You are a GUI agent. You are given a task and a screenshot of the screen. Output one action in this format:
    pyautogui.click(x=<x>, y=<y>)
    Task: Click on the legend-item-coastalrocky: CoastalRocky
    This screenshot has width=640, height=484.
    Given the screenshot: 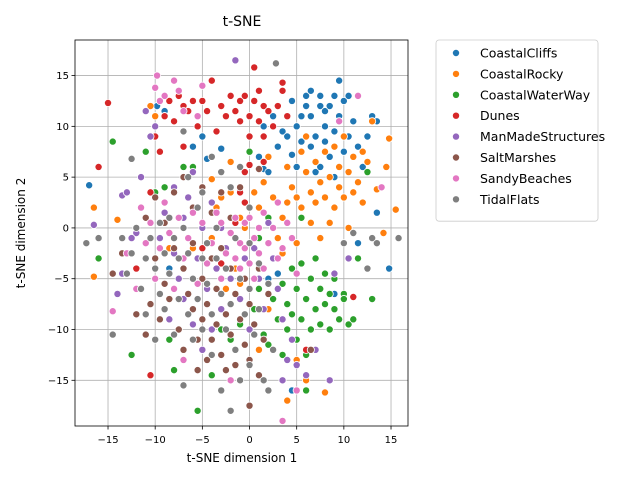 What is the action you would take?
    pyautogui.click(x=507, y=73)
    